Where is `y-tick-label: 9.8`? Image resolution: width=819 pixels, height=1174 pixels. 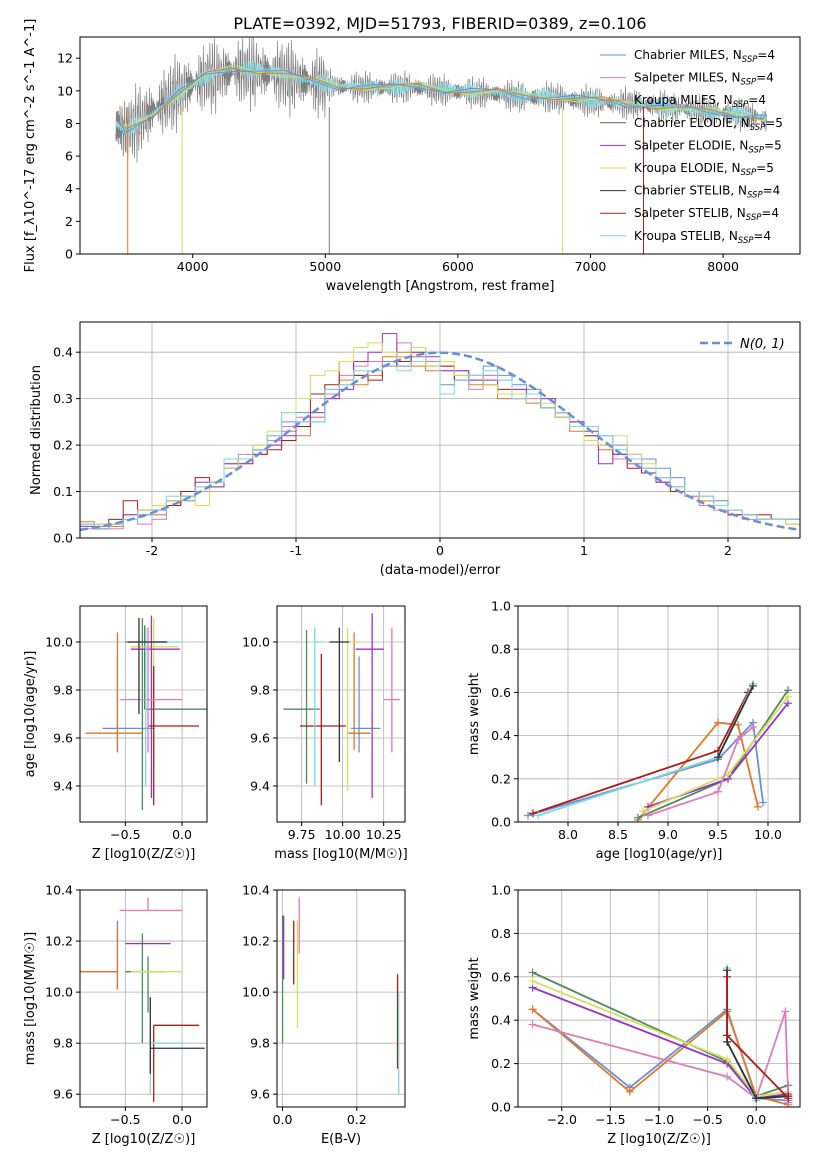 y-tick-label: 9.8 is located at coordinates (63, 690).